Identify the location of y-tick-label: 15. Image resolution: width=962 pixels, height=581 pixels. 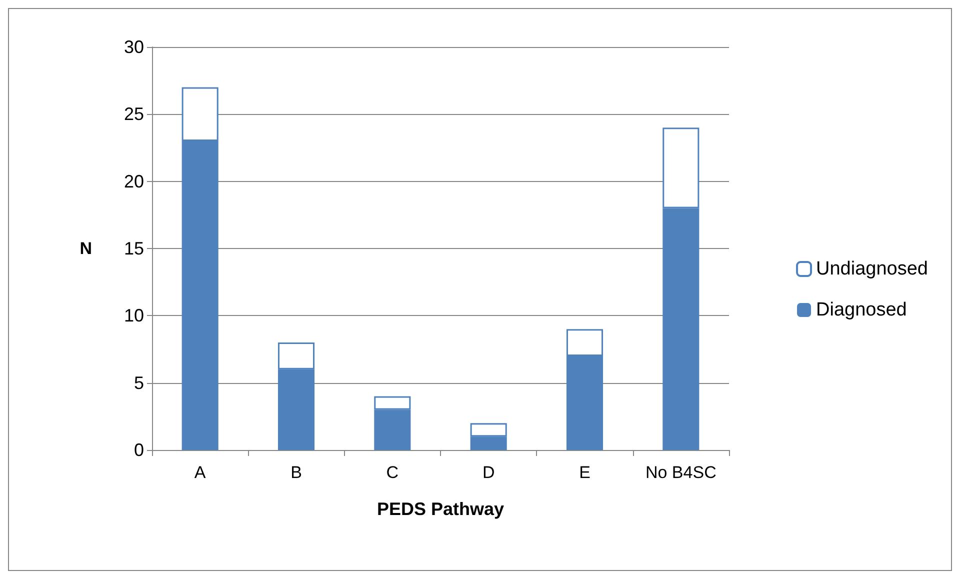
(134, 248).